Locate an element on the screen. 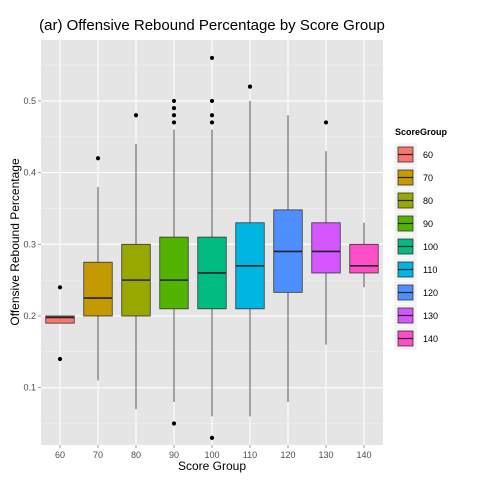  x-tick-label: 80 is located at coordinates (136, 455).